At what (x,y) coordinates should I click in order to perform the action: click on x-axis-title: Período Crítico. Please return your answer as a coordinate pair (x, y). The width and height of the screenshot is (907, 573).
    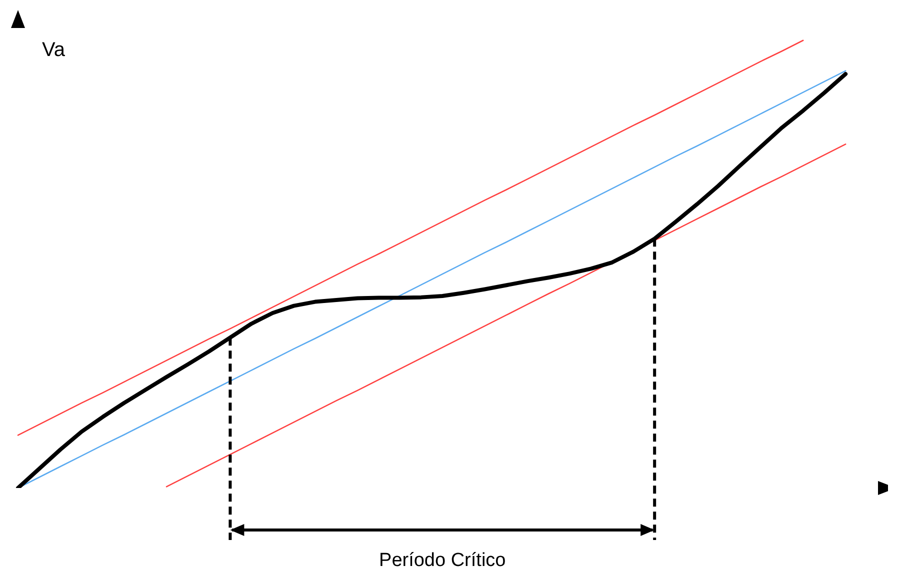
    Looking at the image, I should click on (442, 560).